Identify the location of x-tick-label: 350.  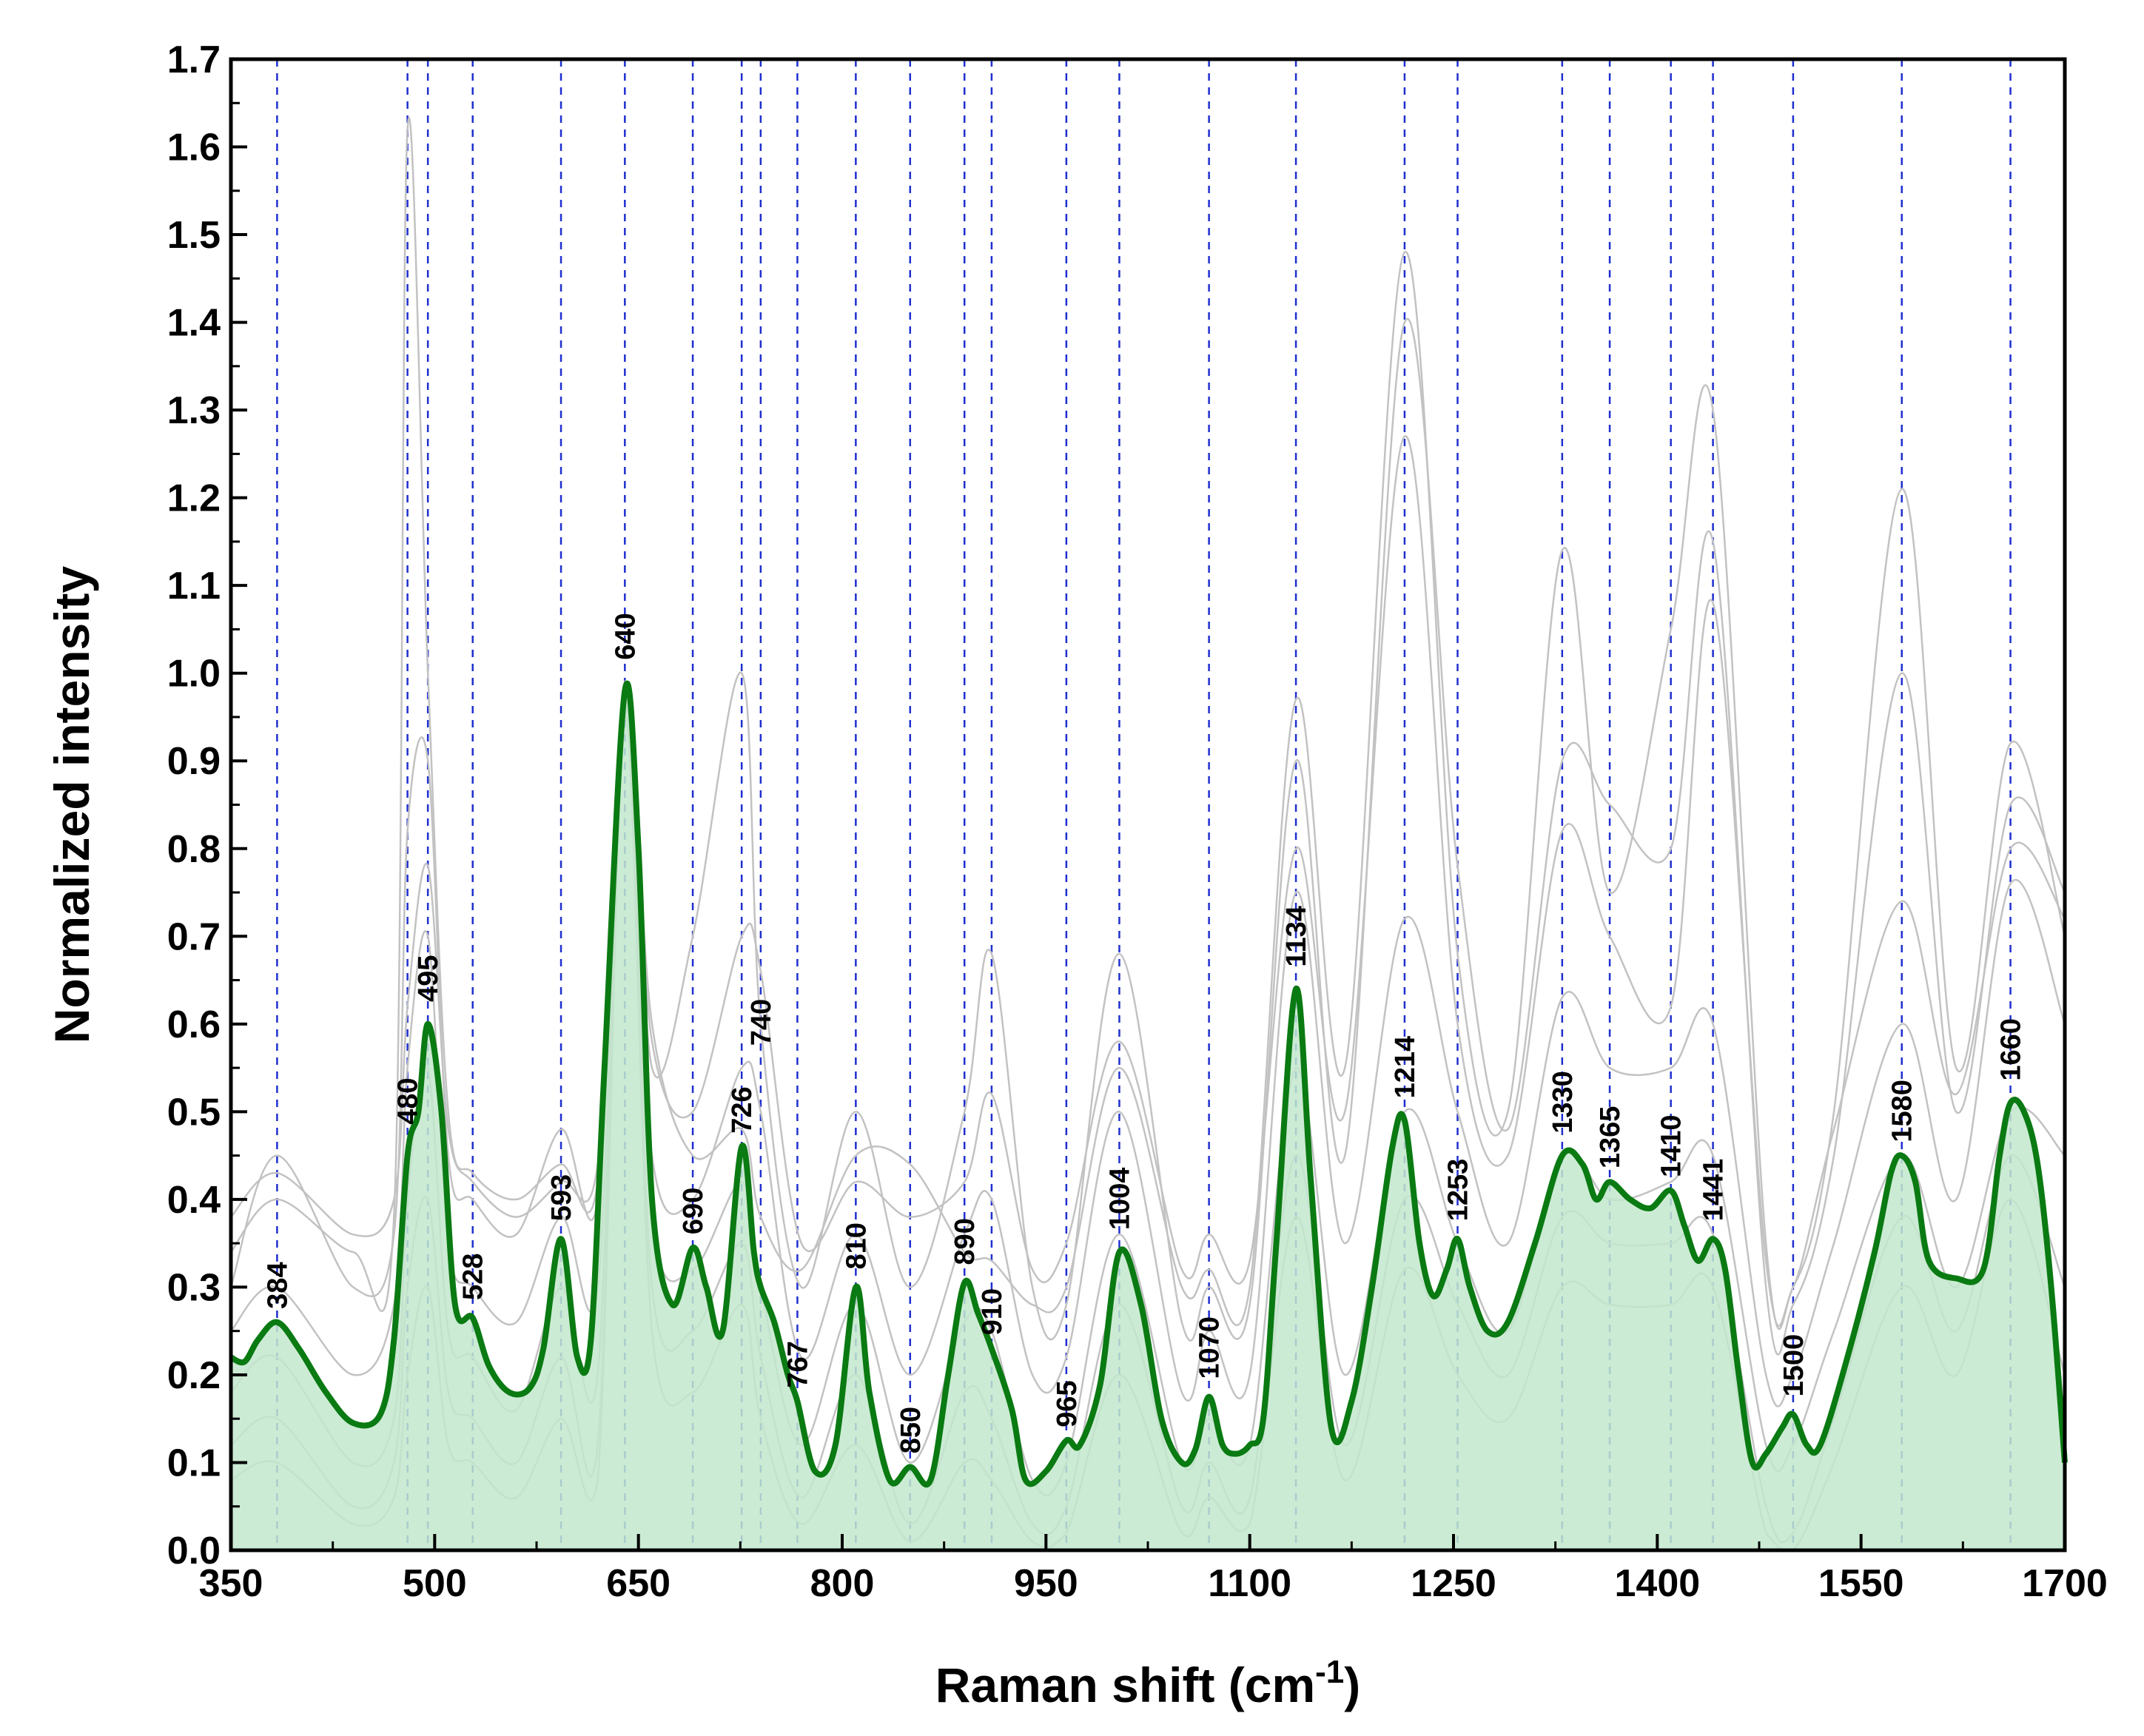
(231, 1583).